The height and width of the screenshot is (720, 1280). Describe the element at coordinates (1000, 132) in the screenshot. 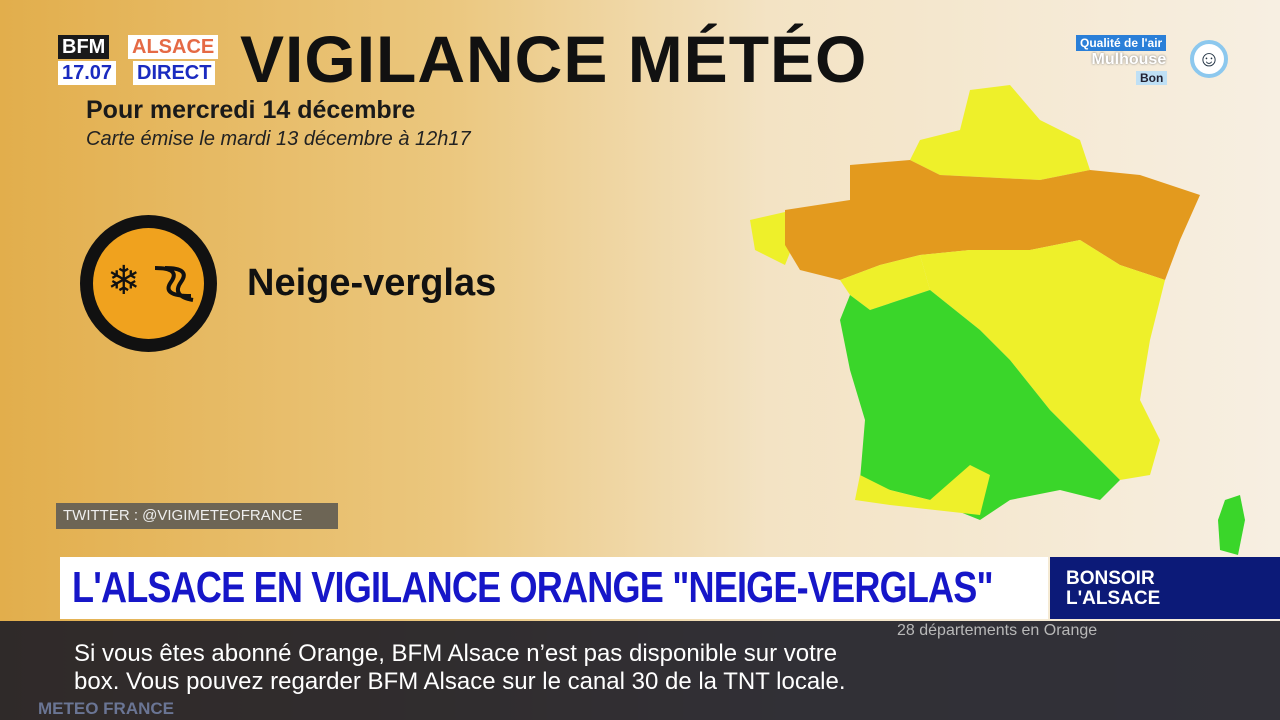

I see `map-zone-yellow-north` at that location.